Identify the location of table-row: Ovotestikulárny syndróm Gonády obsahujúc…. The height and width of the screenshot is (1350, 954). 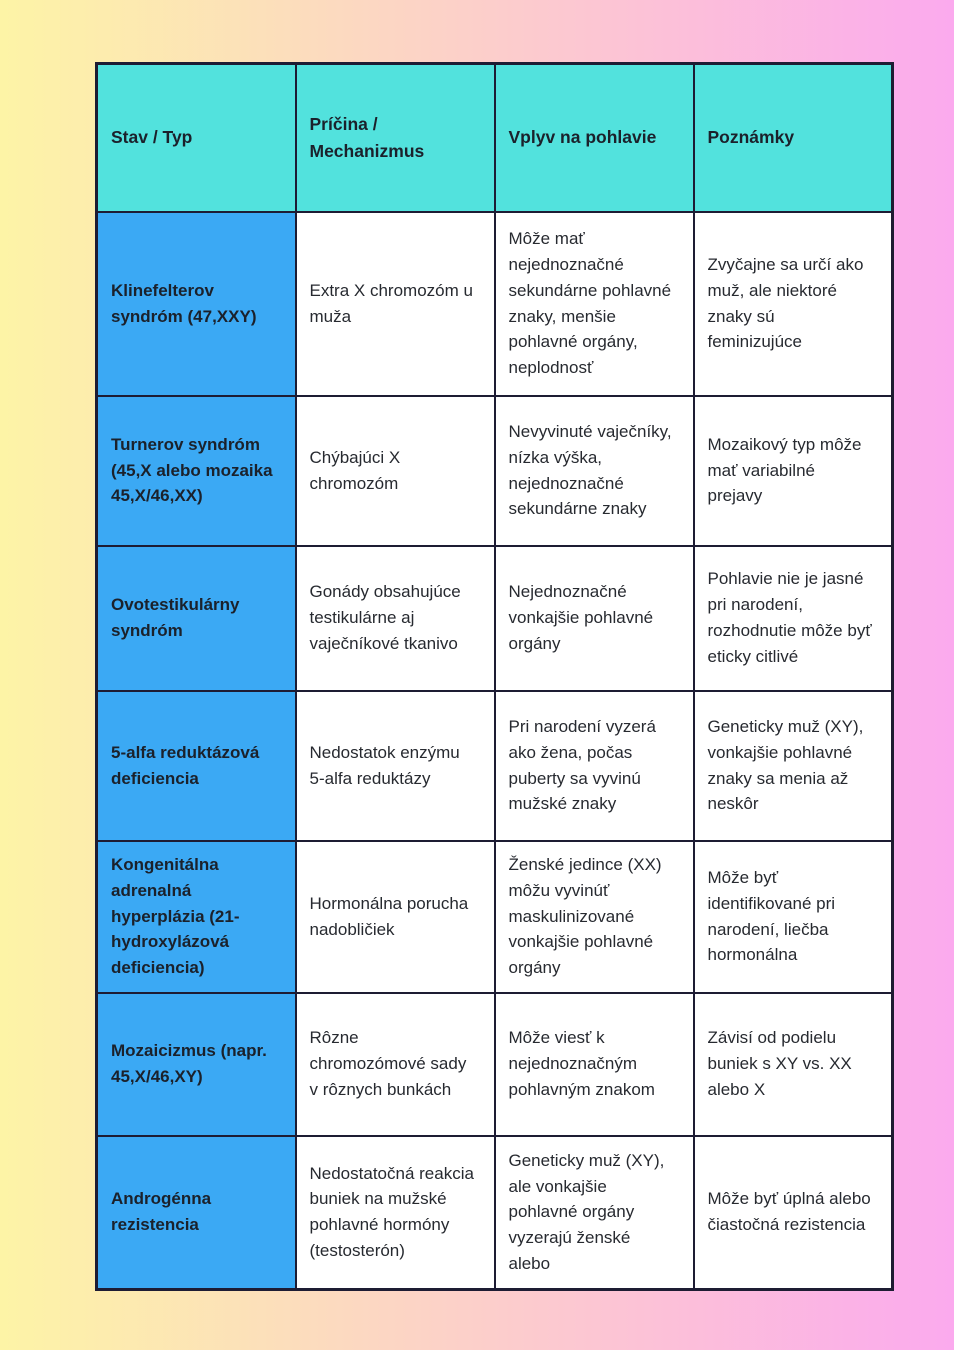
(494, 618).